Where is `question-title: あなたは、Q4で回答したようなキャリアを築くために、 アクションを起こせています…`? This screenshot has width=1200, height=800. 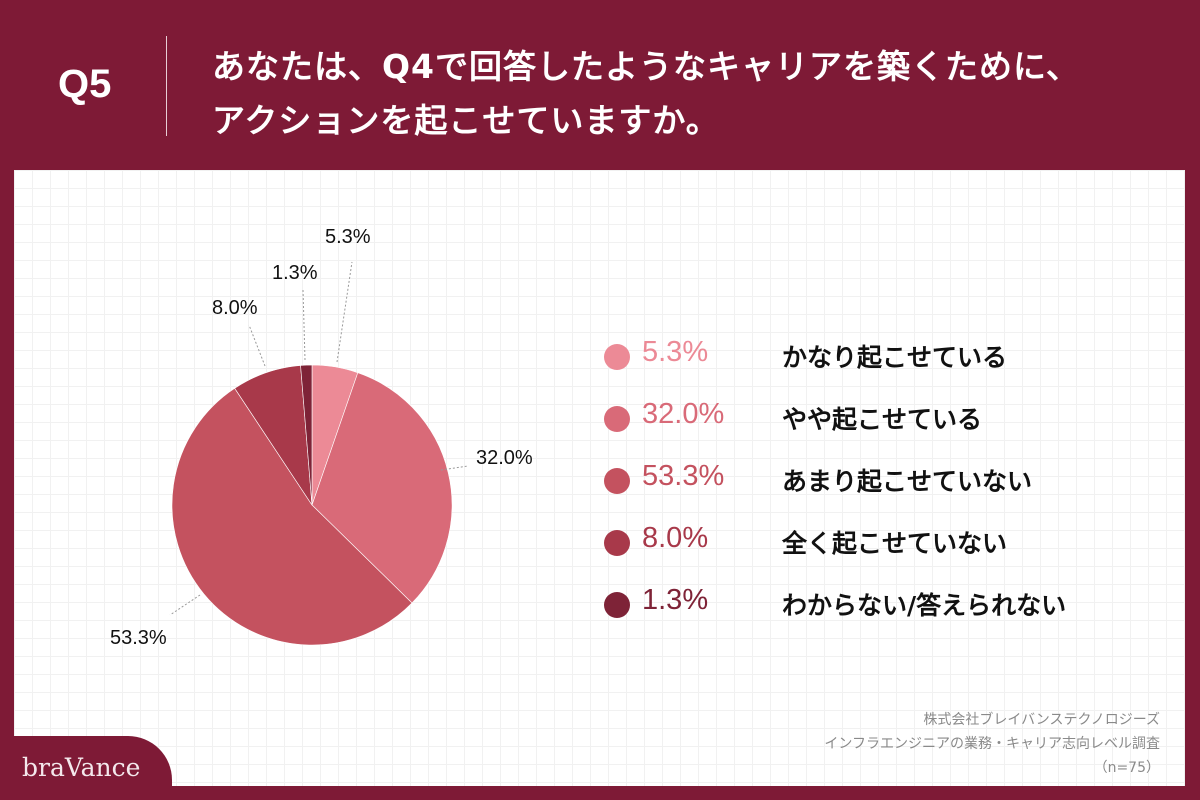
question-title: あなたは、Q4で回答したようなキャリアを築くために、 アクションを起こせています… is located at coordinates (692, 94).